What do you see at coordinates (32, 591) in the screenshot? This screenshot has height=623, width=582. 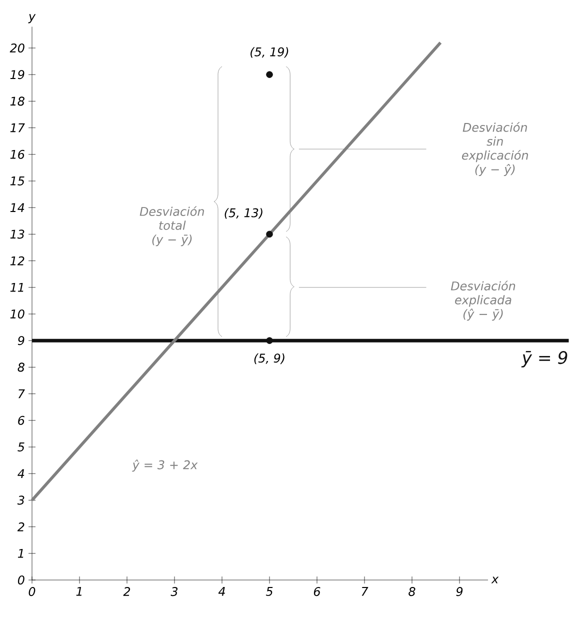 I see `x-tick-label: 0` at bounding box center [32, 591].